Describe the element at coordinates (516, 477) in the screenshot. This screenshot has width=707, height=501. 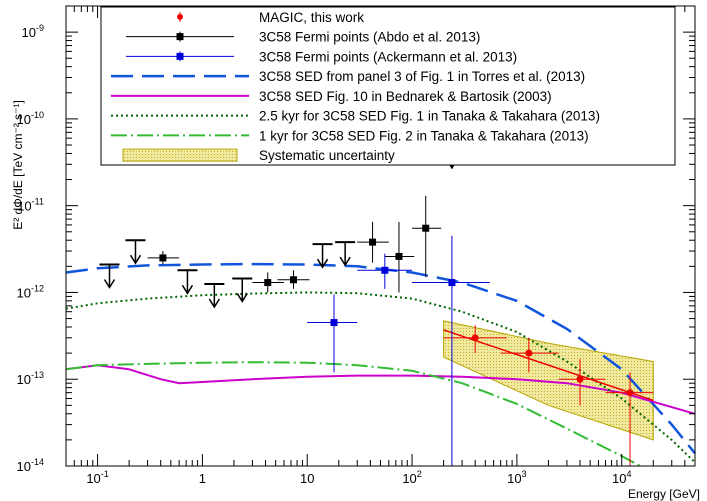
I see `x-tick-label: 10³` at that location.